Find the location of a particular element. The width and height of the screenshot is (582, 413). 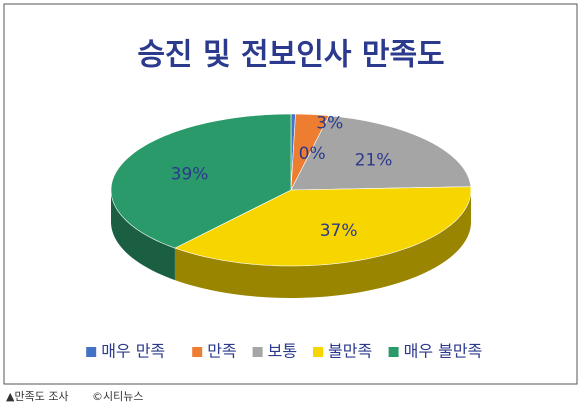

caption-label: ▲만족도 조사 is located at coordinates (37, 396).